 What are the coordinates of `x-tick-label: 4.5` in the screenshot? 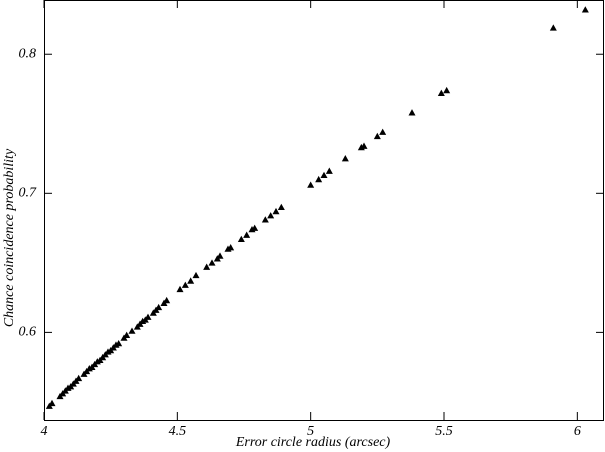 It's located at (178, 431).